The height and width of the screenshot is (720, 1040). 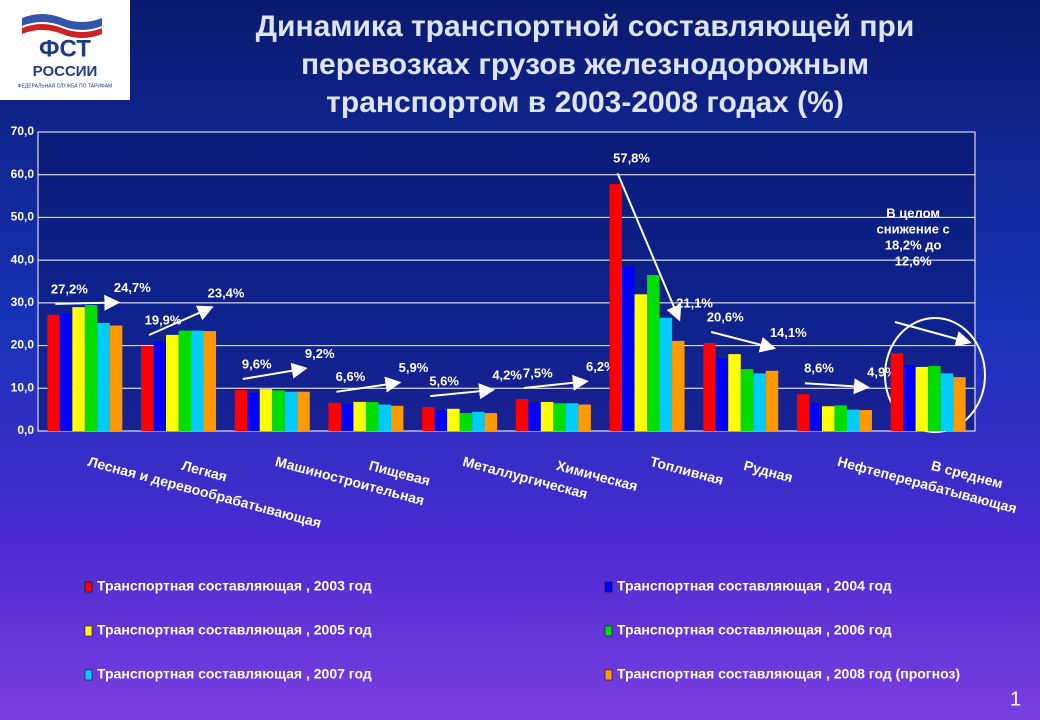 What do you see at coordinates (631, 158) in the screenshot?
I see `data-label: 57,8%` at bounding box center [631, 158].